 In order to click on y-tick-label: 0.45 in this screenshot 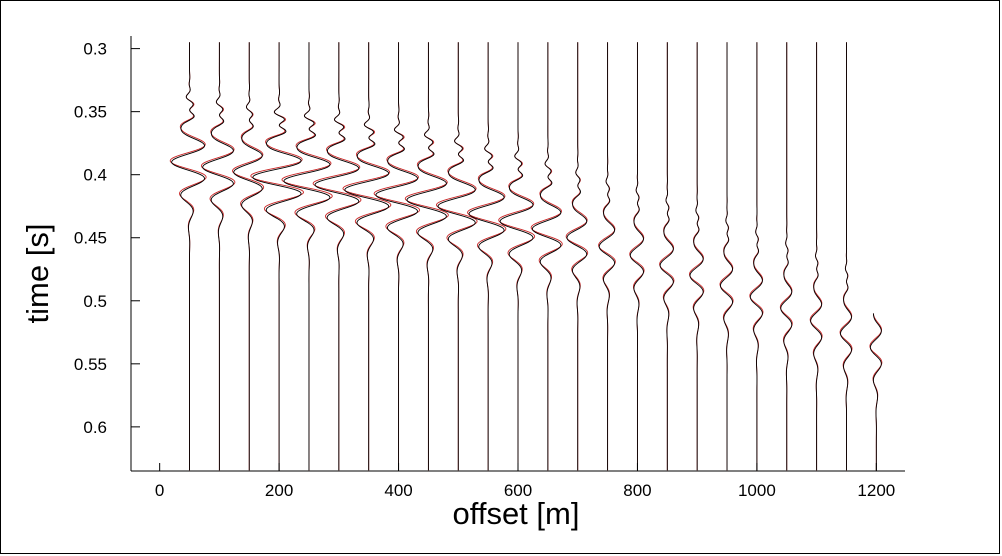, I will do `click(90, 238)`.